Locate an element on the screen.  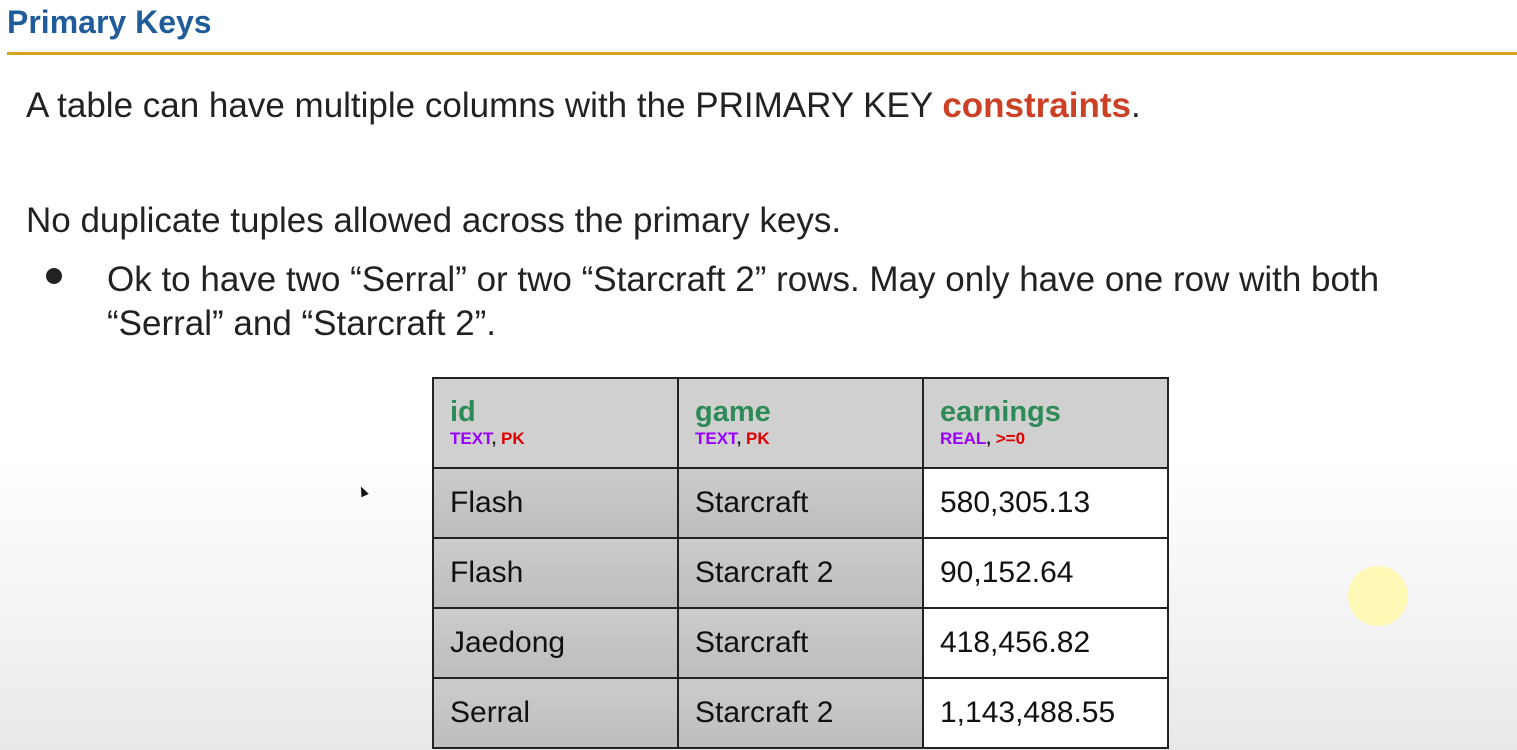
constraints-highlight: constraints is located at coordinates (1036, 105).